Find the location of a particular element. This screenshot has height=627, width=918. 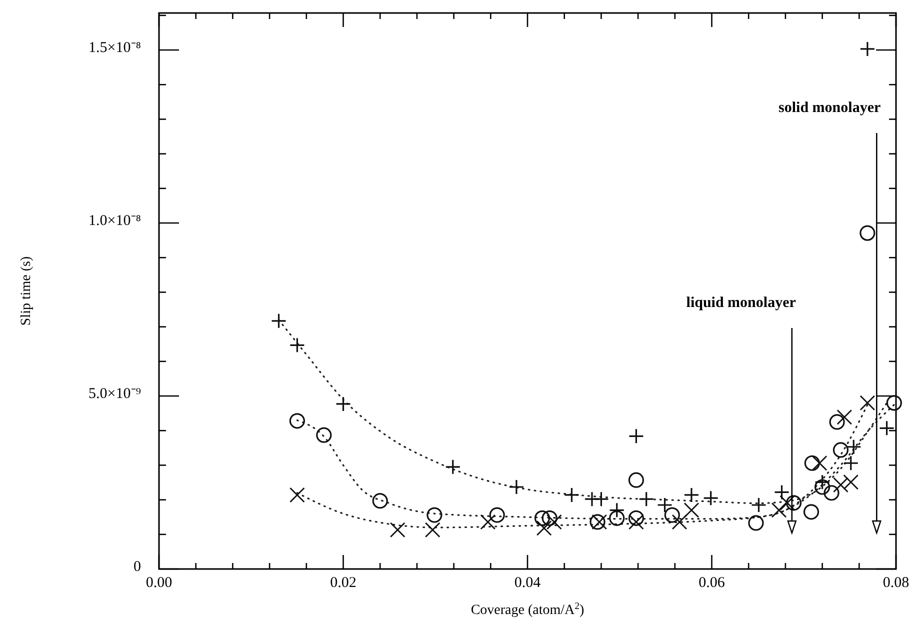

y-tick-label: 0 is located at coordinates (137, 567).